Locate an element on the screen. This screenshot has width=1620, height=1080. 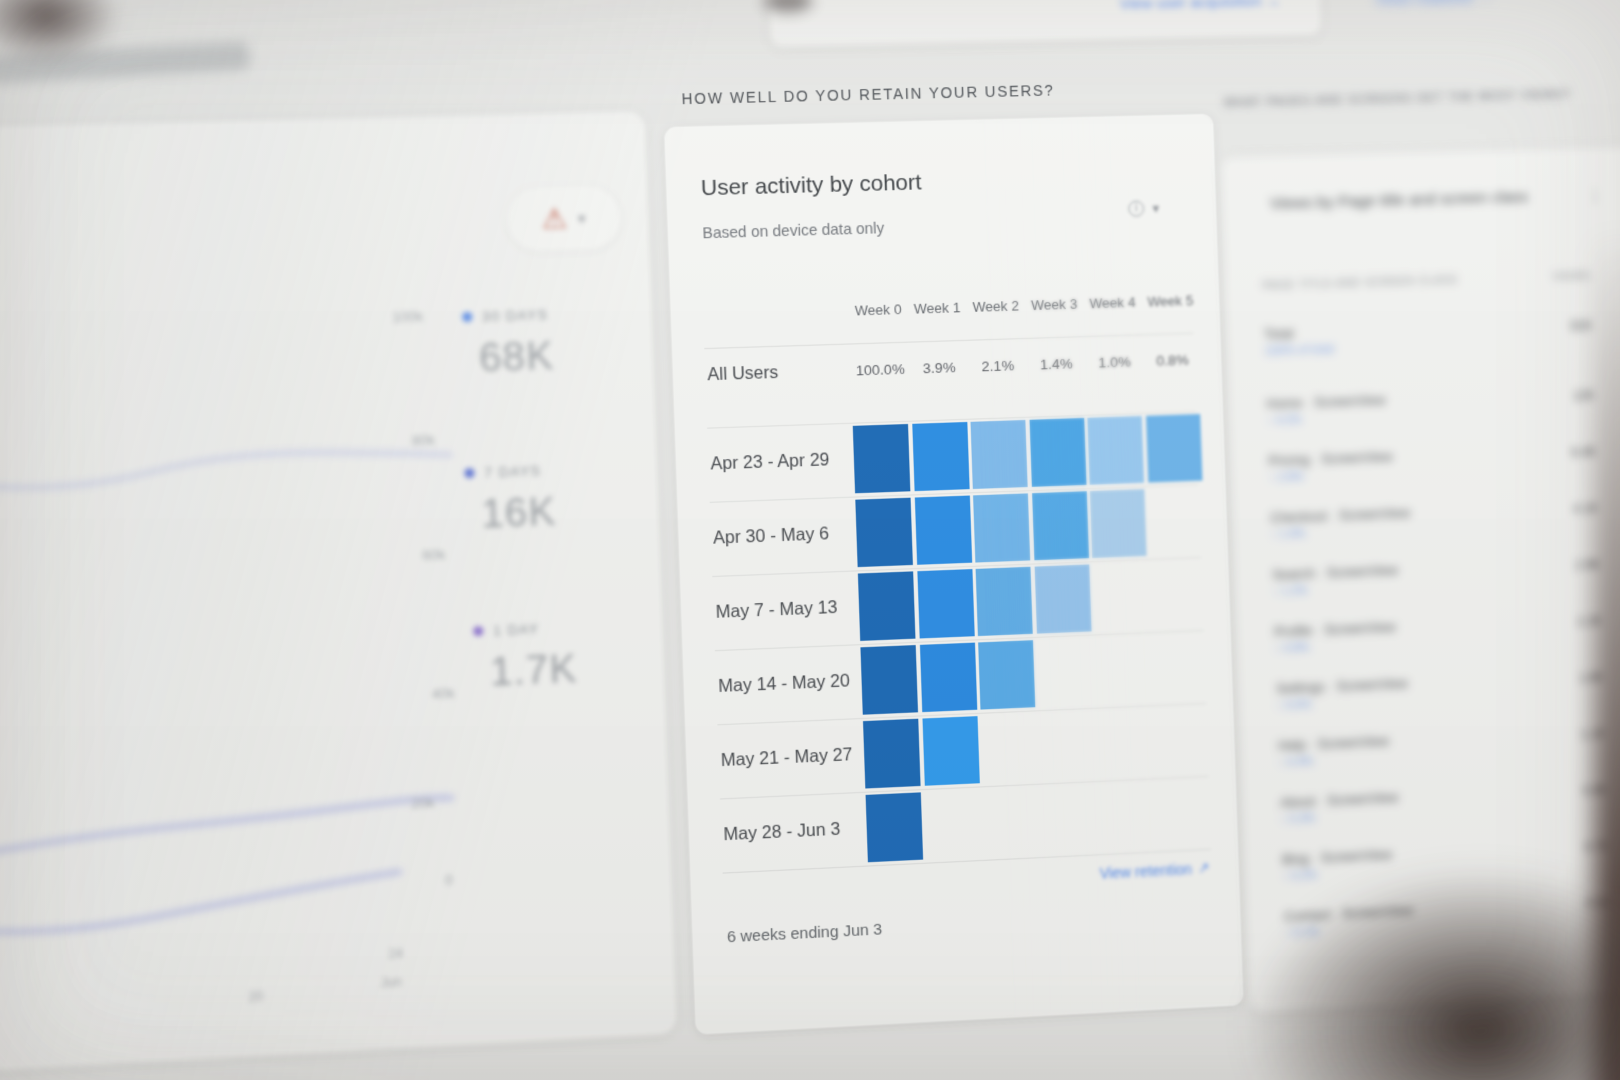
list-item-value: 6.4K is located at coordinates (1584, 452).